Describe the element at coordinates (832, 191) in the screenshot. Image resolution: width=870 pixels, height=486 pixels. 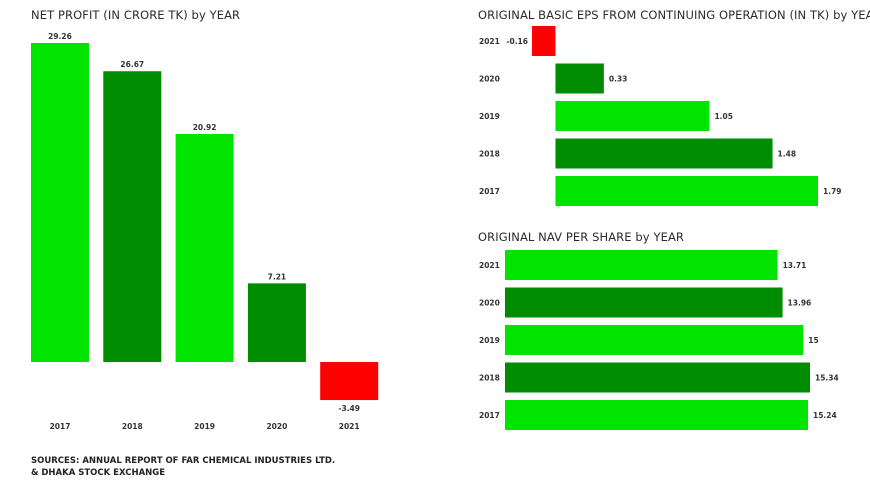
I see `data-label: 1.79` at that location.